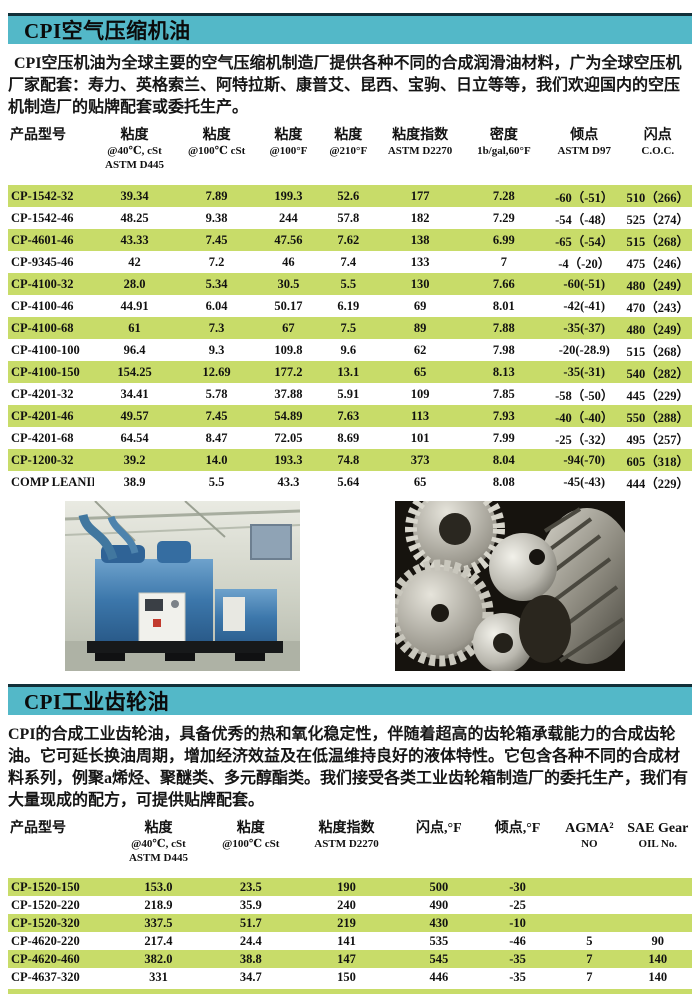 This screenshot has height=997, width=700. I want to click on value-cell: 90, so click(658, 940).